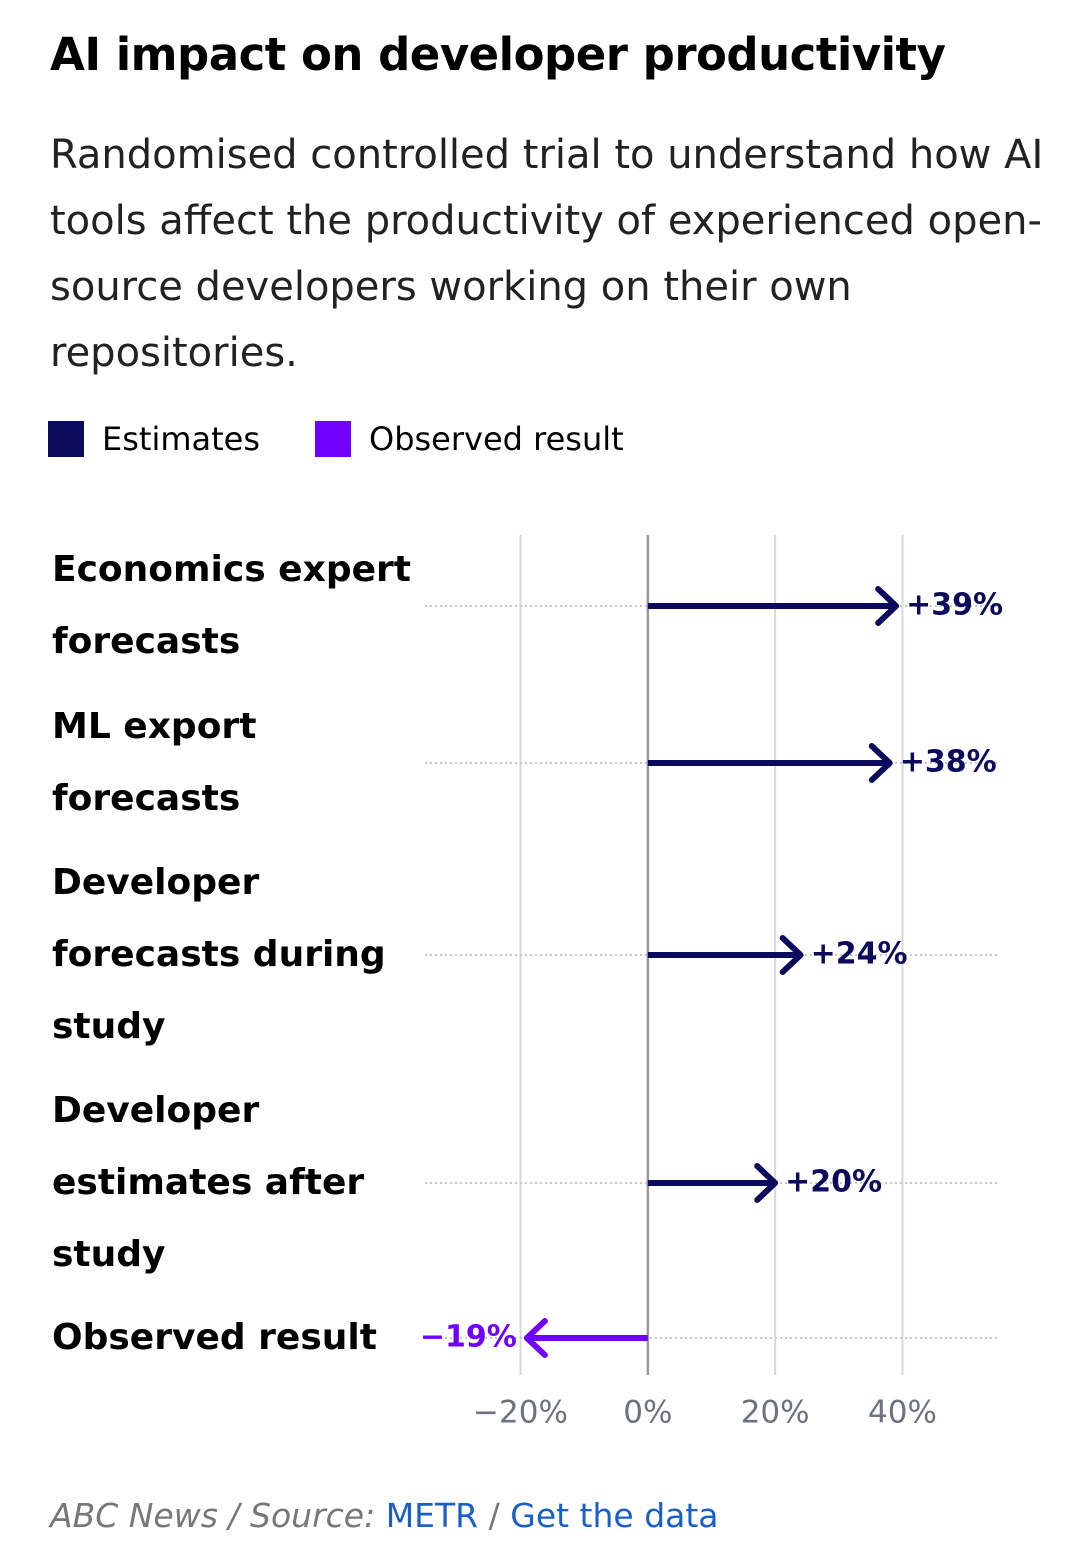 This screenshot has height=1547, width=1080. I want to click on credit: ABC News / Source:, so click(213, 1515).